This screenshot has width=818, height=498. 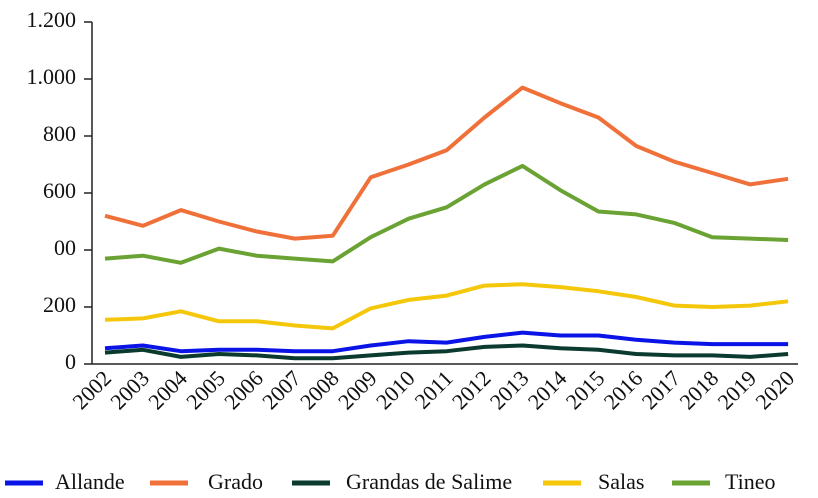 What do you see at coordinates (433, 389) in the screenshot?
I see `x-tick-label: 2011` at bounding box center [433, 389].